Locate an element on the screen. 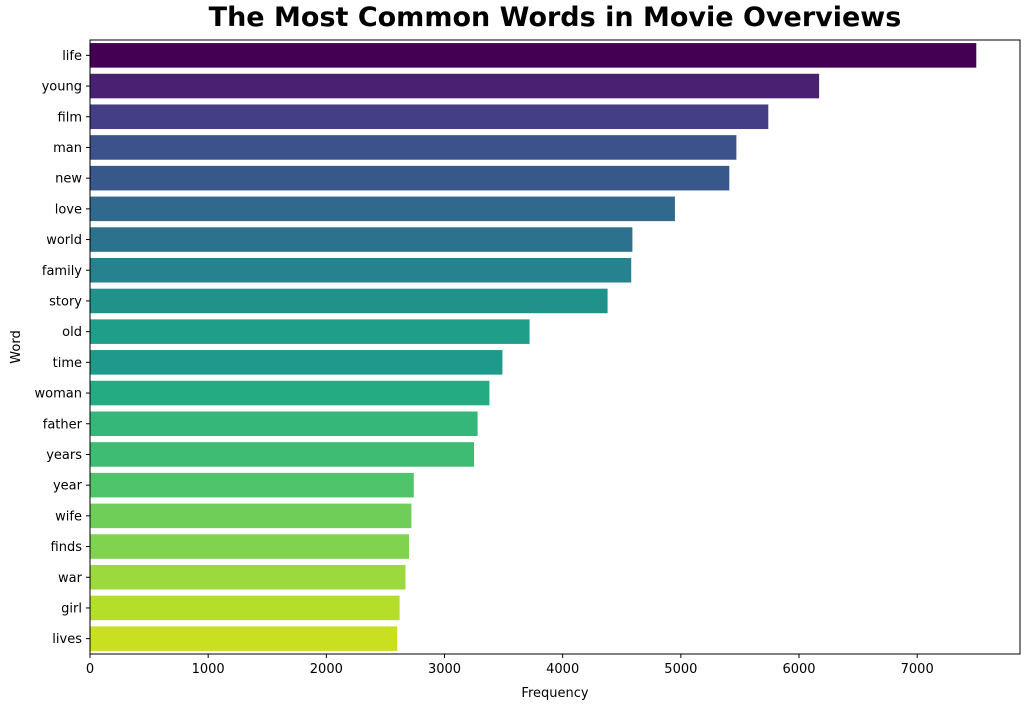 This screenshot has height=709, width=1030. x-tick-label: 0 is located at coordinates (90, 669).